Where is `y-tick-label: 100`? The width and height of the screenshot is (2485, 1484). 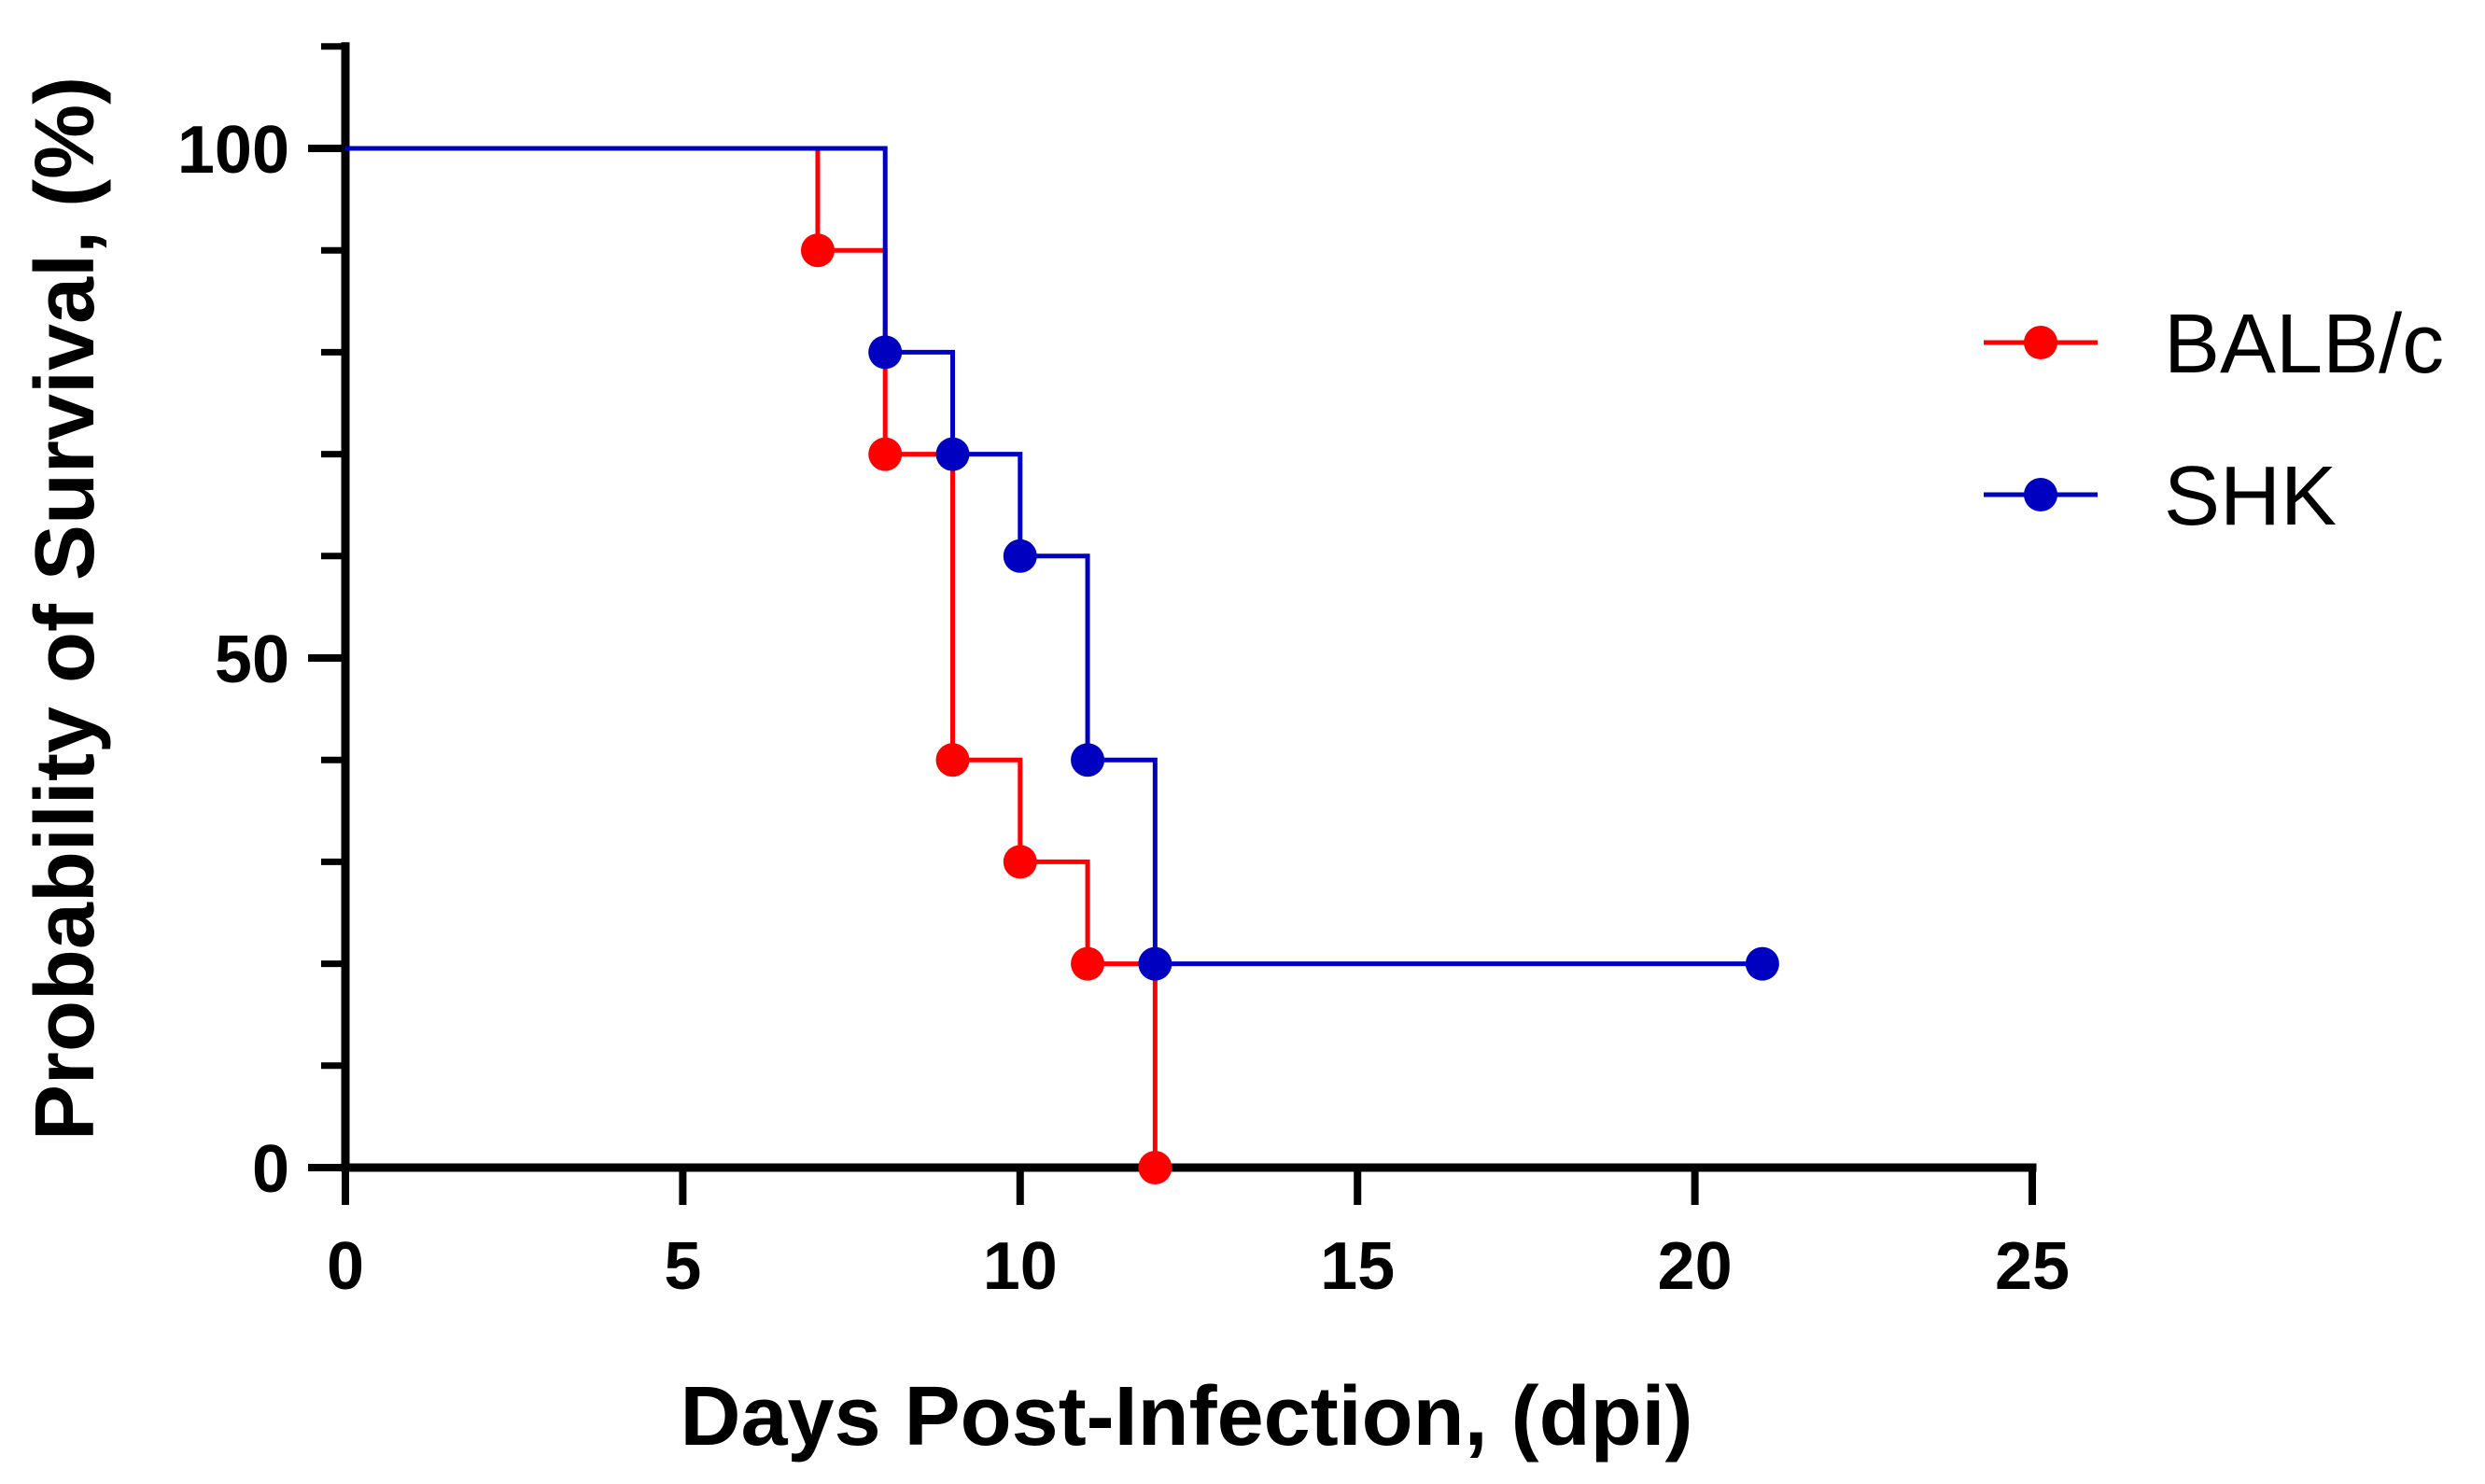
y-tick-label: 100 is located at coordinates (233, 150).